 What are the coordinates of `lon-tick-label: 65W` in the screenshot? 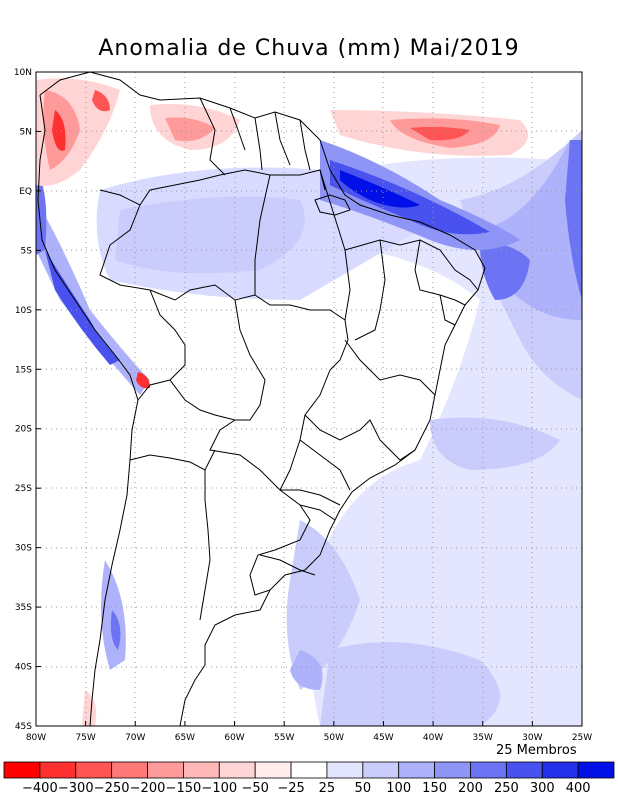 It's located at (185, 738).